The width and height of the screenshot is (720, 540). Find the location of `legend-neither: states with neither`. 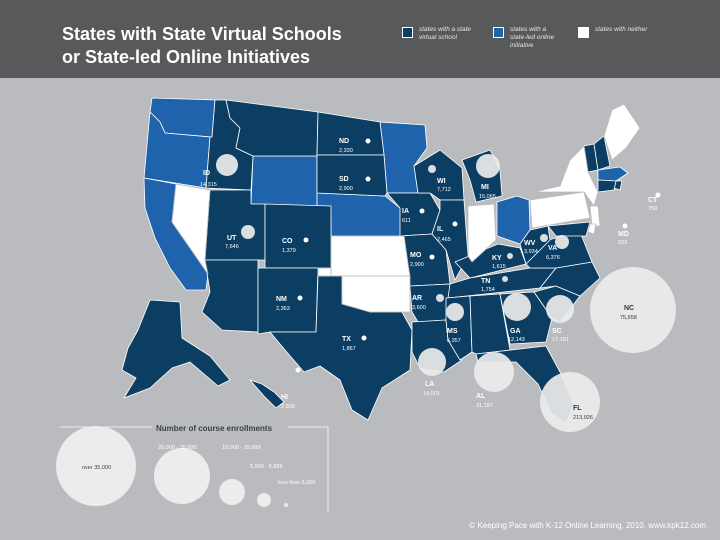

legend-neither: states with neither is located at coordinates (612, 32).